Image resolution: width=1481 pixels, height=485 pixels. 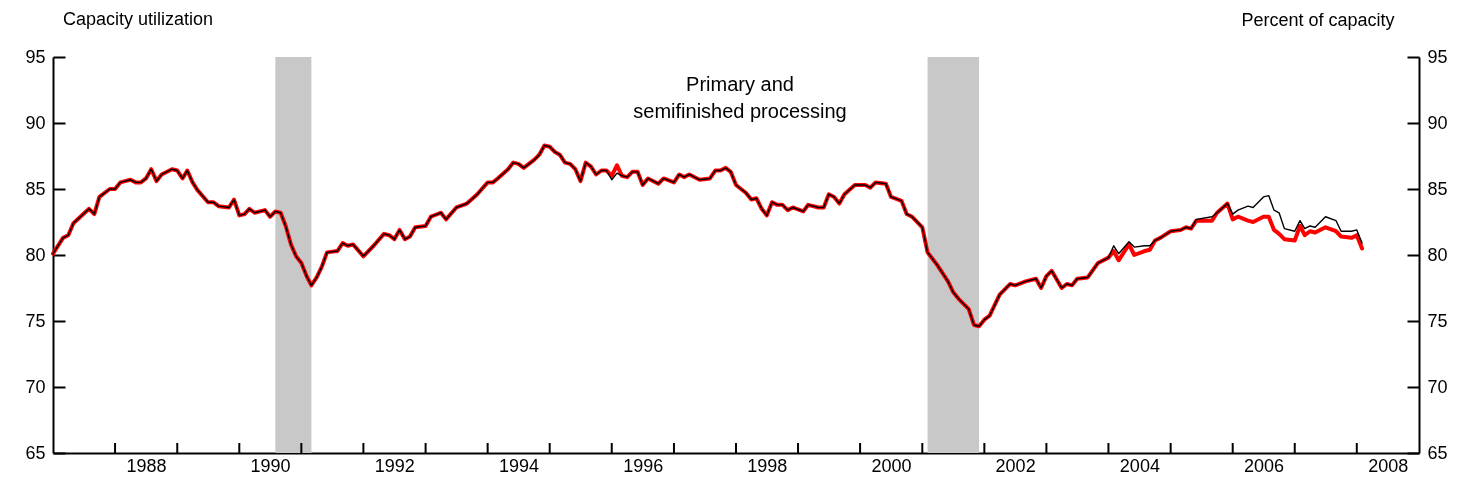 What do you see at coordinates (35, 122) in the screenshot?
I see `y-tick-label: 90` at bounding box center [35, 122].